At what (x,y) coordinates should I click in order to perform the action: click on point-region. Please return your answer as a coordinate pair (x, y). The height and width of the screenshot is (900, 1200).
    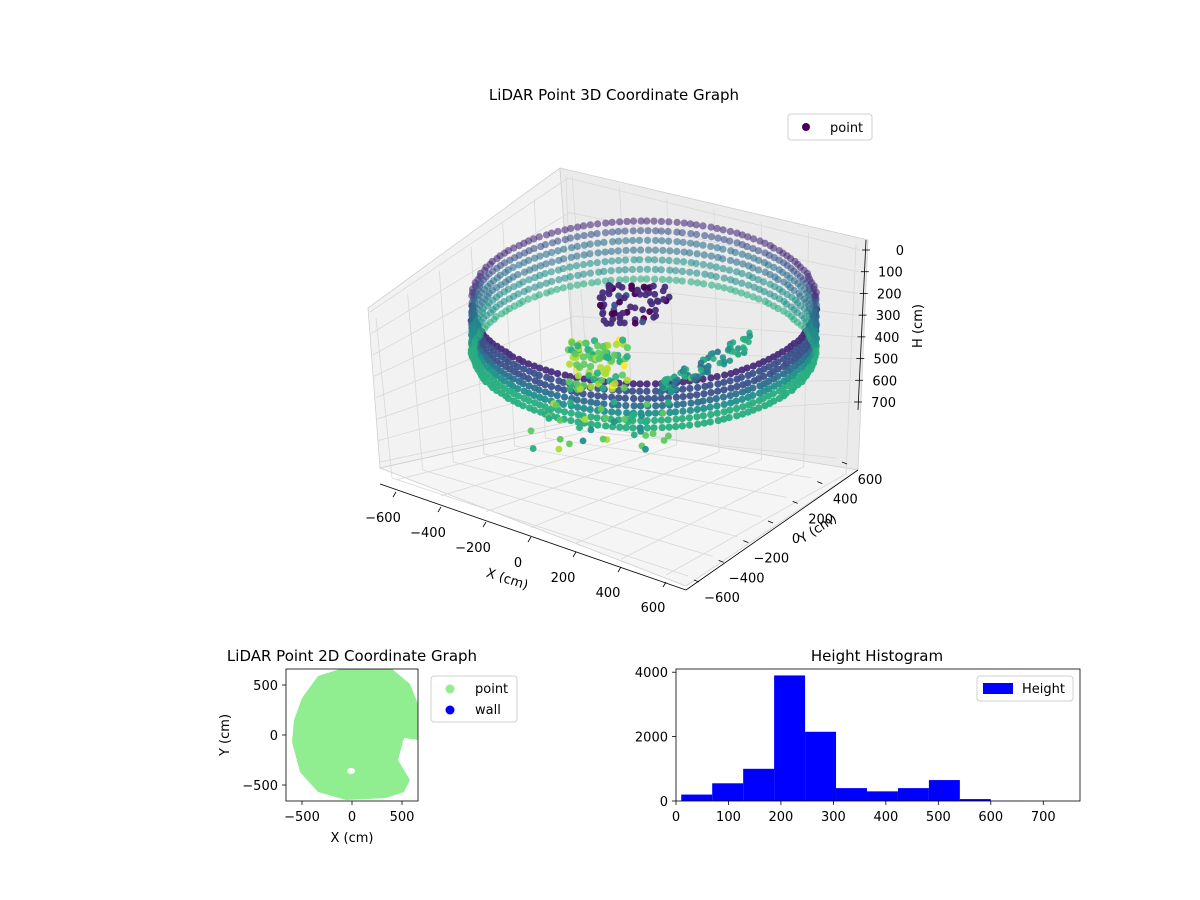
    Looking at the image, I should click on (355, 734).